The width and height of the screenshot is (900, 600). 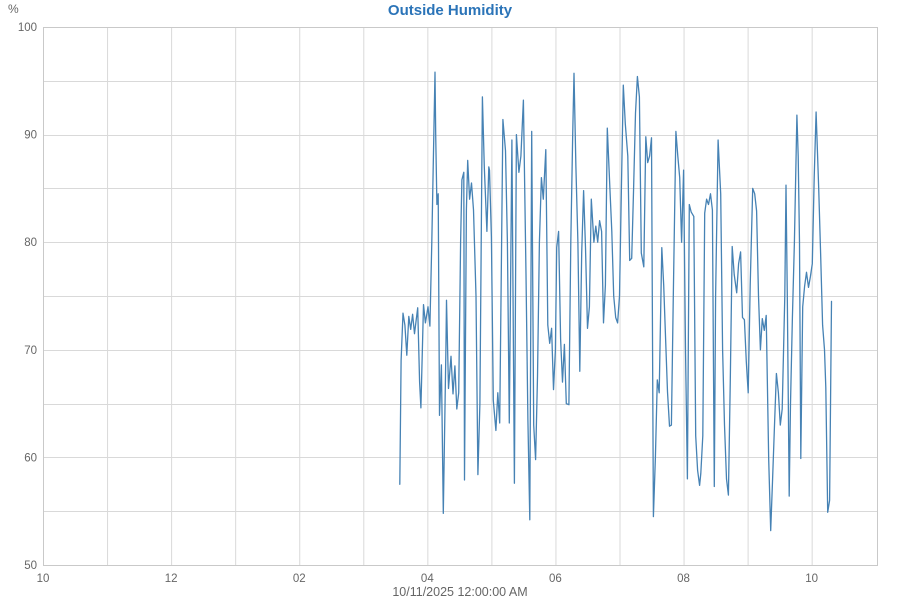 I want to click on chart-title: Outside Humidity, so click(x=450, y=10).